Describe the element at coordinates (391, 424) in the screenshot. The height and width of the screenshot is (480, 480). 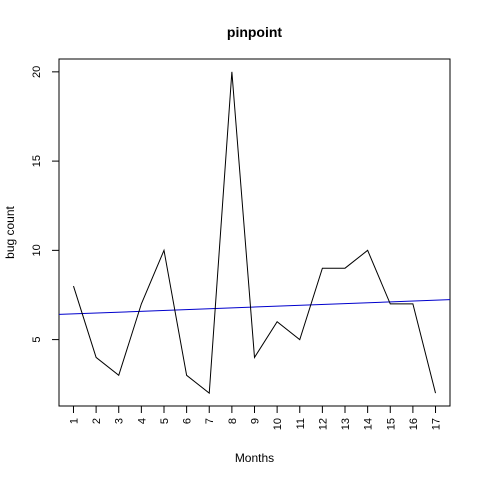
I see `x-tick-label: 15` at that location.